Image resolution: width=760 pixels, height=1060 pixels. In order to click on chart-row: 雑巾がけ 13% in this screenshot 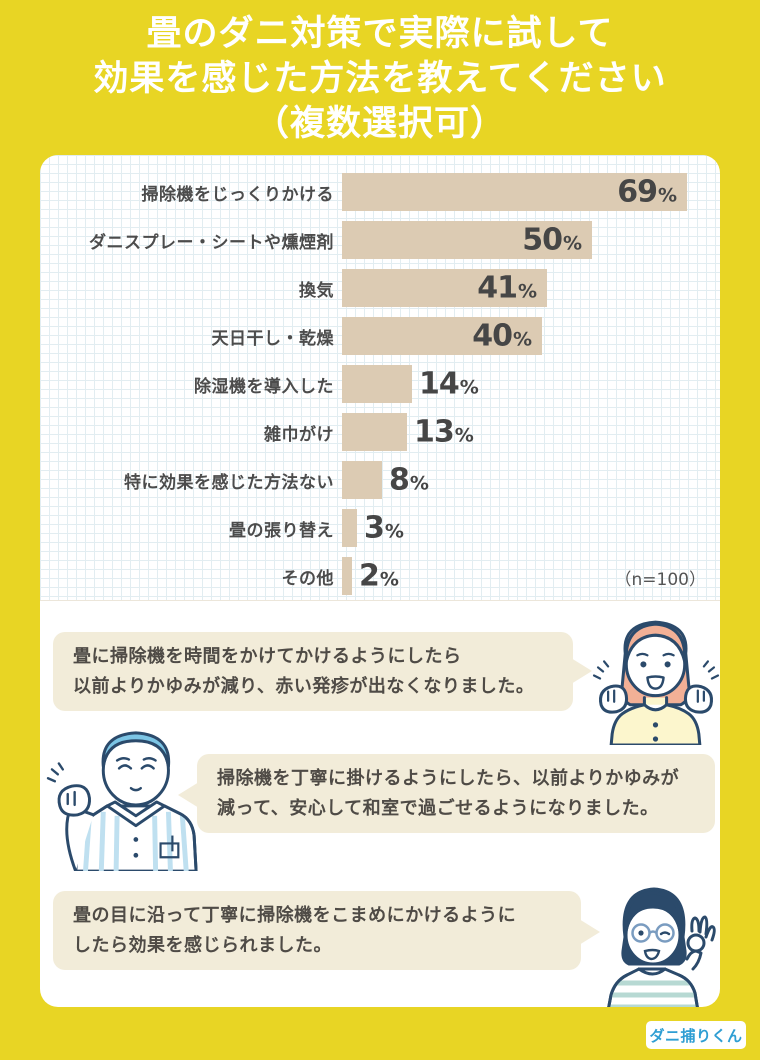, I will do `click(380, 432)`.